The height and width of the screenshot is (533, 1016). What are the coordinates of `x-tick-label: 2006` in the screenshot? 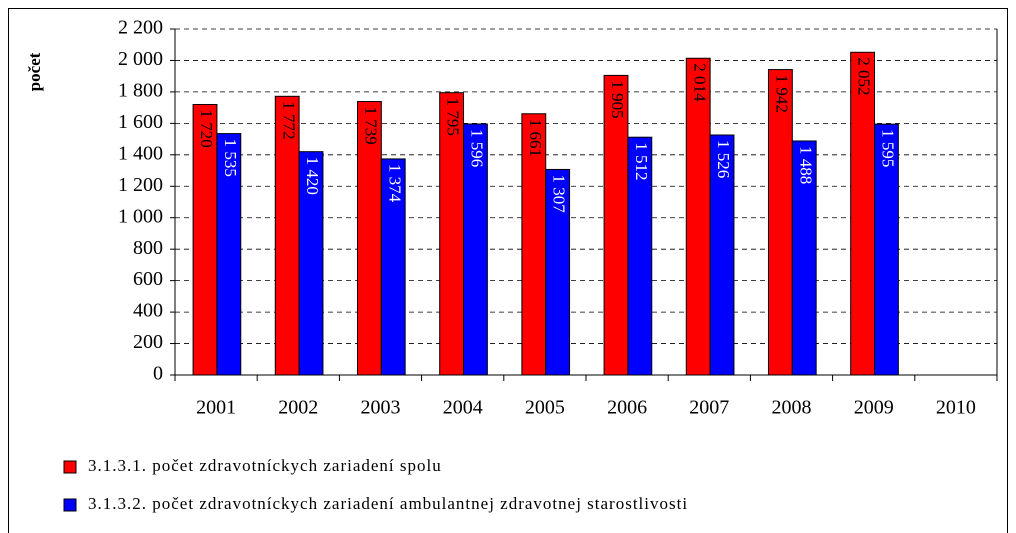 It's located at (627, 408).